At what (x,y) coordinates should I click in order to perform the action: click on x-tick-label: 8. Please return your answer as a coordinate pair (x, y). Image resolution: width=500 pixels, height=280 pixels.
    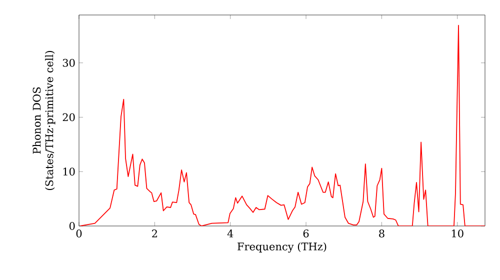
    Looking at the image, I should click on (381, 234).